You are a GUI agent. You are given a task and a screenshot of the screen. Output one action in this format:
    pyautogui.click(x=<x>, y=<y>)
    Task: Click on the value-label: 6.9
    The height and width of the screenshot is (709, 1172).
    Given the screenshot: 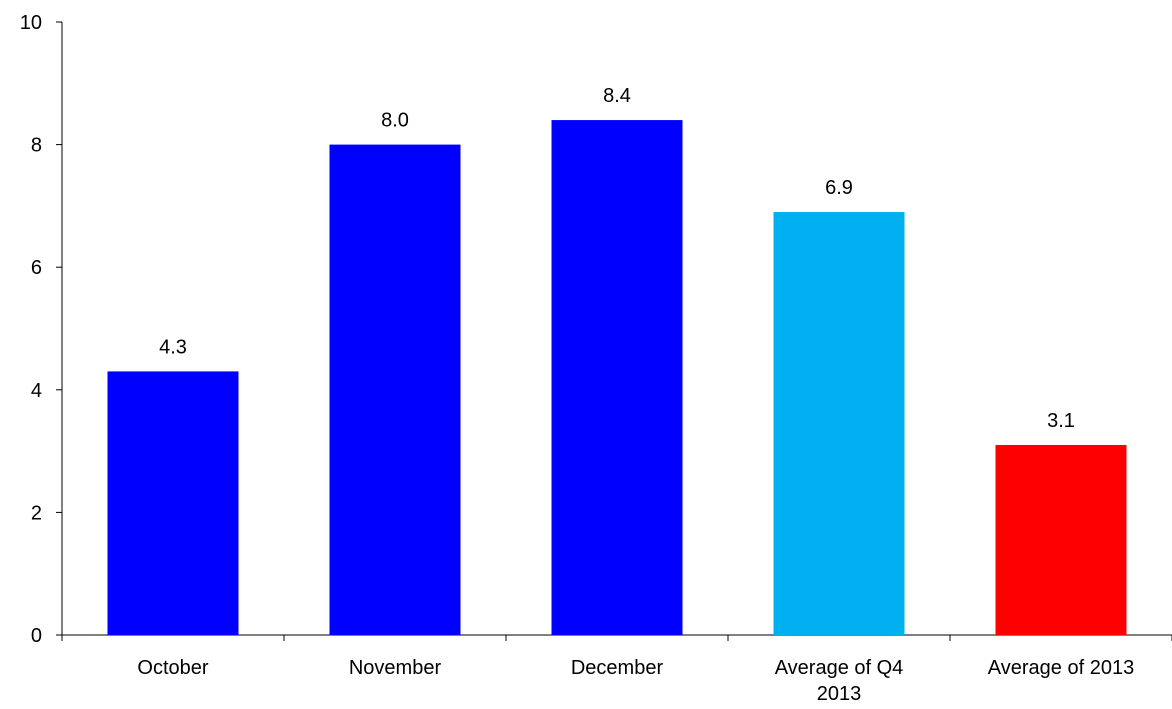 What is the action you would take?
    pyautogui.click(x=839, y=188)
    